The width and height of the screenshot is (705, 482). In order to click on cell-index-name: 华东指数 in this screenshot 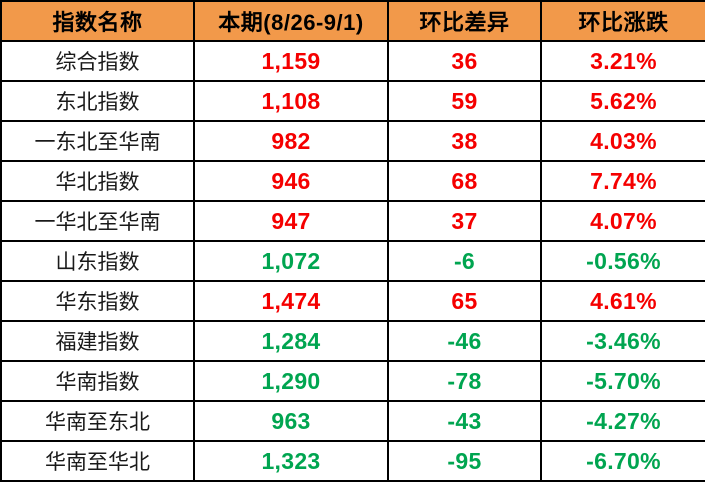, I will do `click(97, 301)`.